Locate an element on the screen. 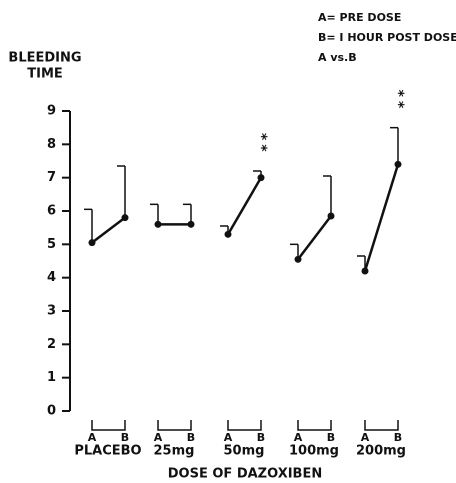 This screenshot has height=483, width=456. y-tick-label: 0 is located at coordinates (51, 411).